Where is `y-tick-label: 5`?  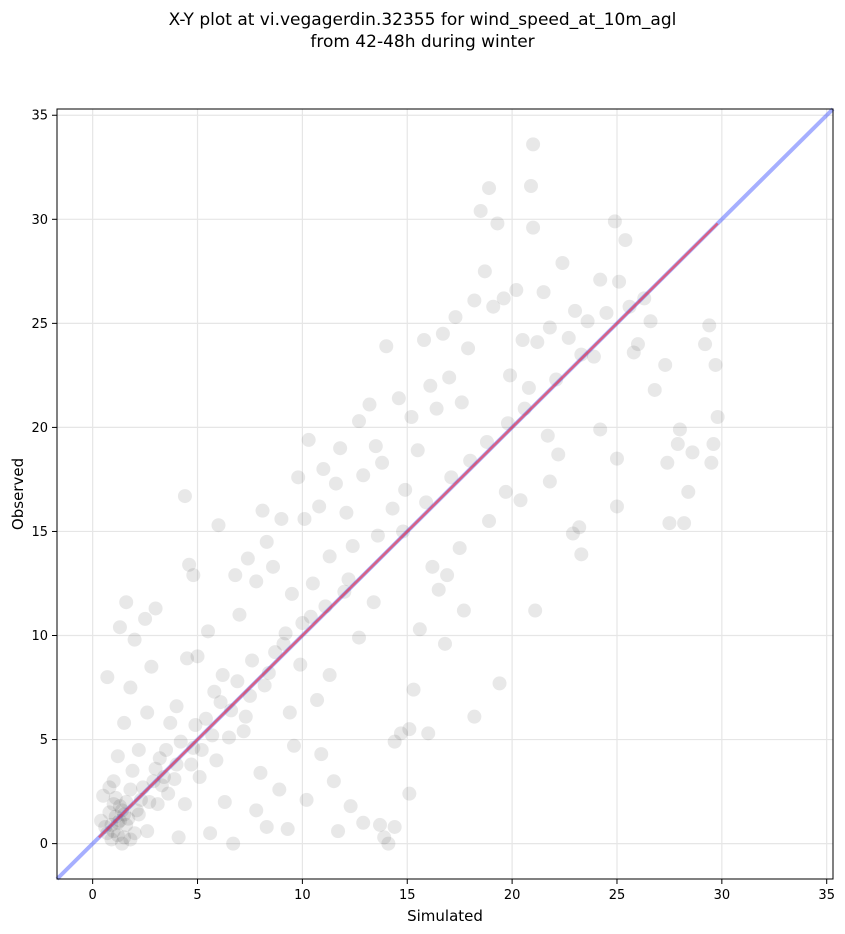 y-tick-label: 5 is located at coordinates (44, 740).